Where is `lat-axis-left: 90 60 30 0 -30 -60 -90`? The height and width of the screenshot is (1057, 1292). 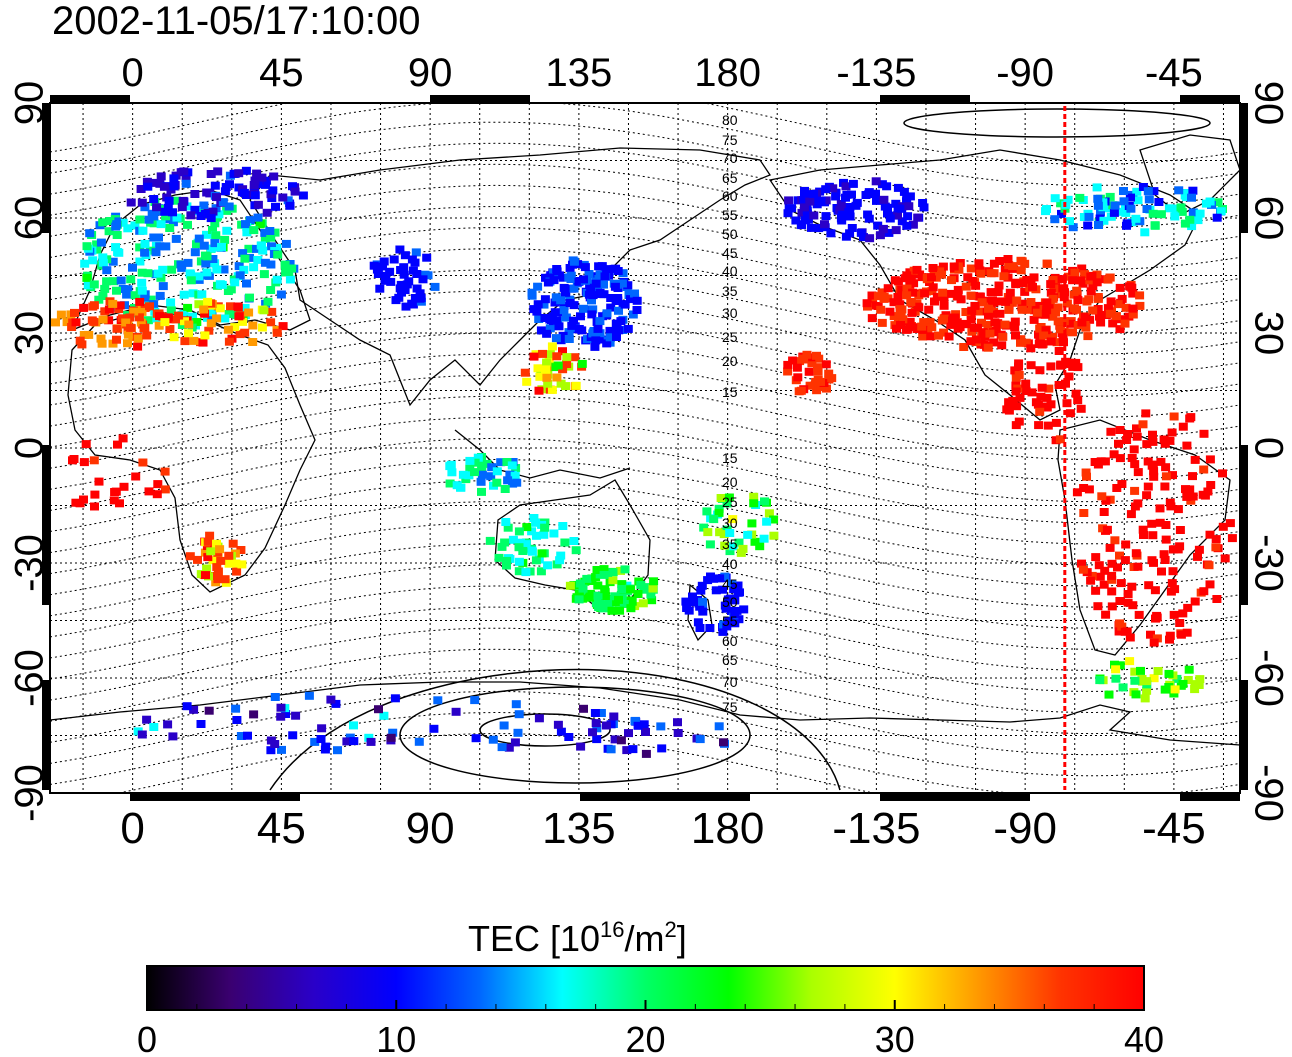
lat-axis-left: 90 60 30 0 -30 -60 -90 is located at coordinates (30, 451).